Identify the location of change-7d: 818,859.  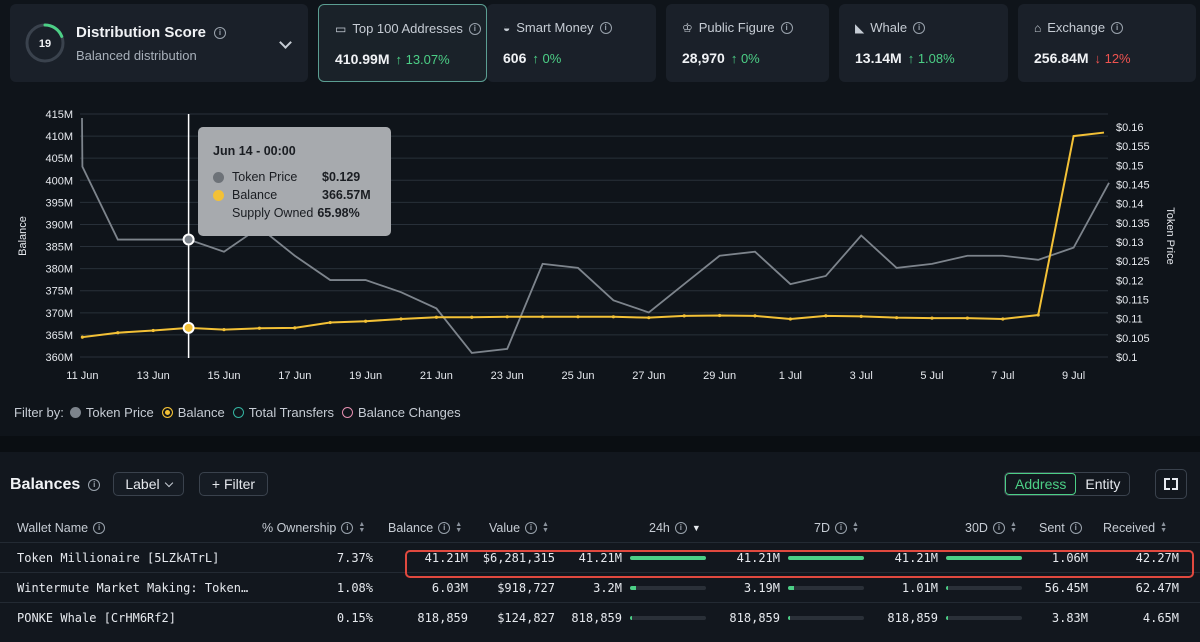
(754, 618).